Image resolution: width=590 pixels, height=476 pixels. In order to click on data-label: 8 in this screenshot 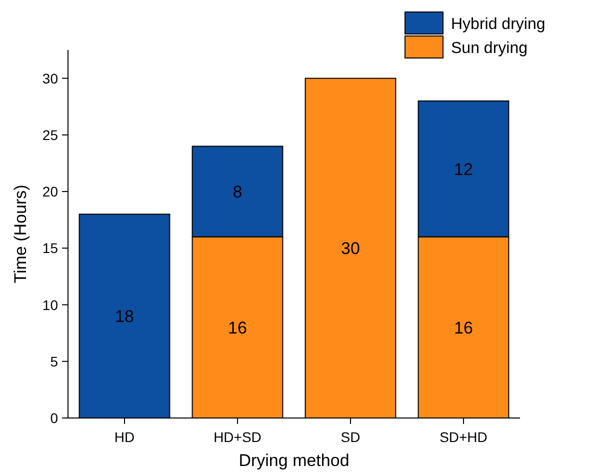, I will do `click(237, 192)`.